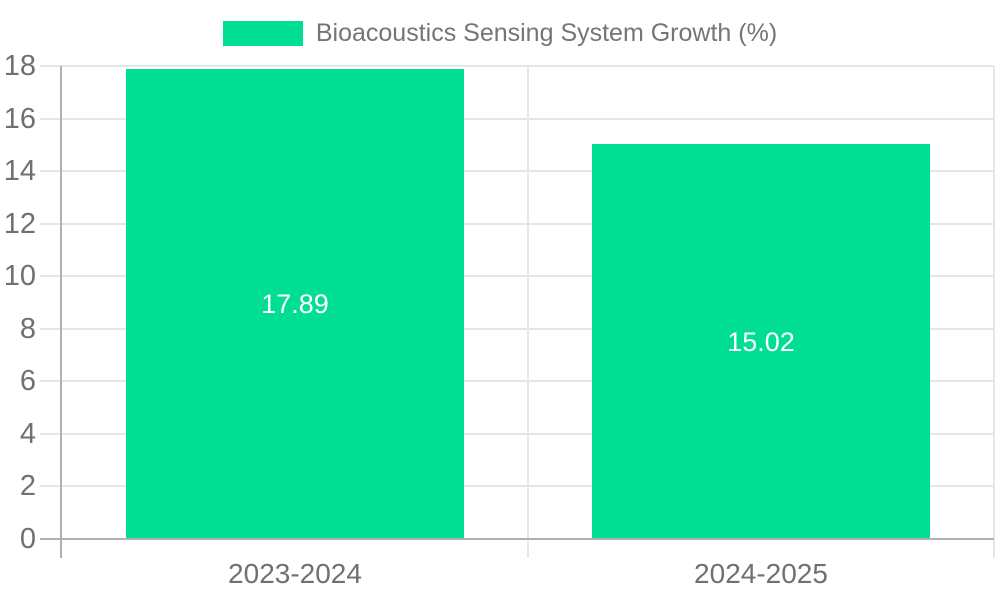  I want to click on y-axis-tick-label: 16, so click(19, 118).